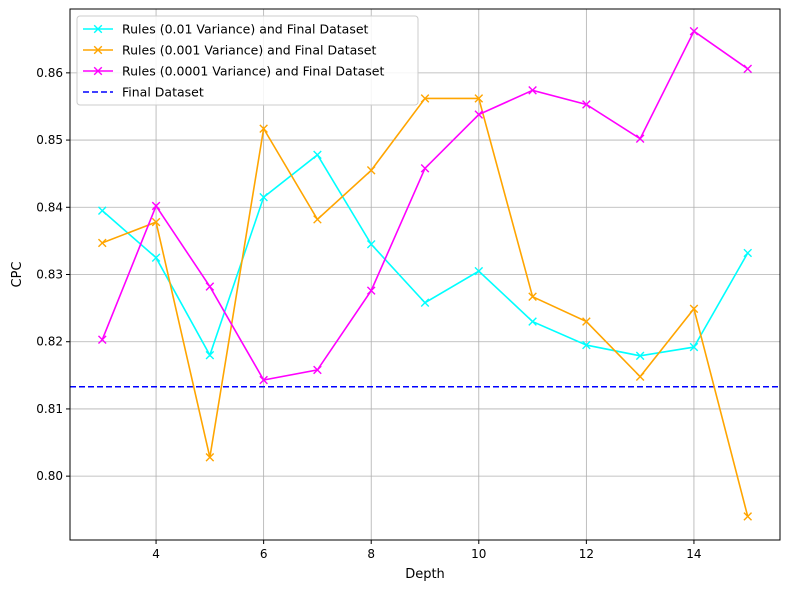 The width and height of the screenshot is (790, 594). What do you see at coordinates (425, 574) in the screenshot?
I see `x-axis-label: Depth` at bounding box center [425, 574].